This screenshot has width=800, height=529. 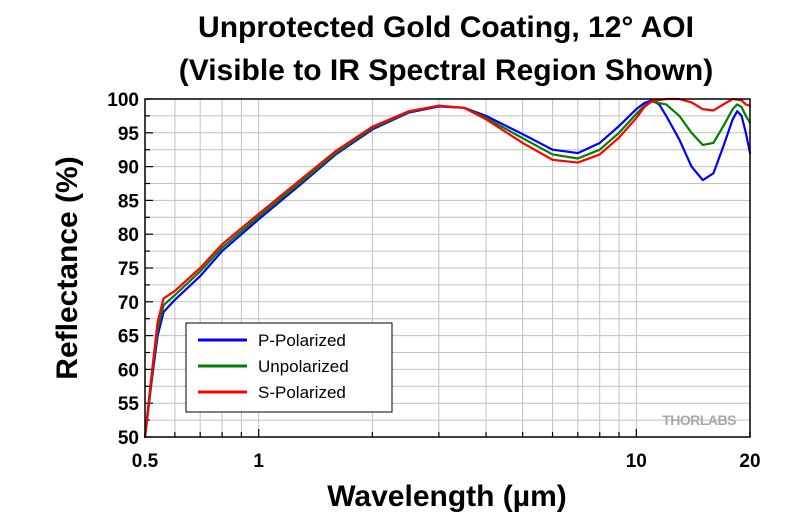 I want to click on y-tick-label: 55, so click(x=129, y=404).